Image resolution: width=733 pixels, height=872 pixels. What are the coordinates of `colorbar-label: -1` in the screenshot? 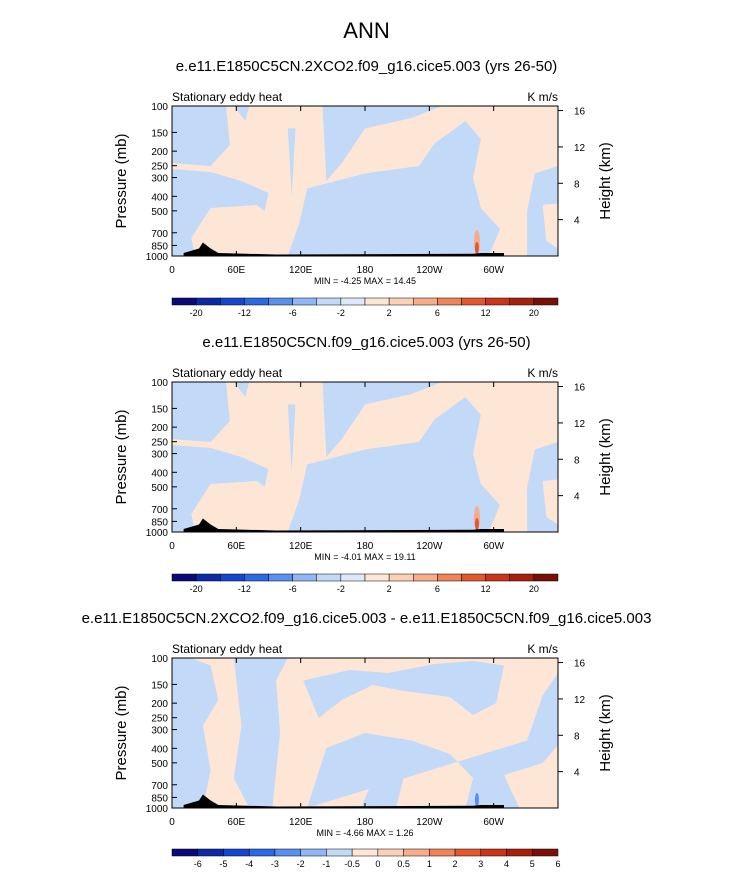 It's located at (326, 864).